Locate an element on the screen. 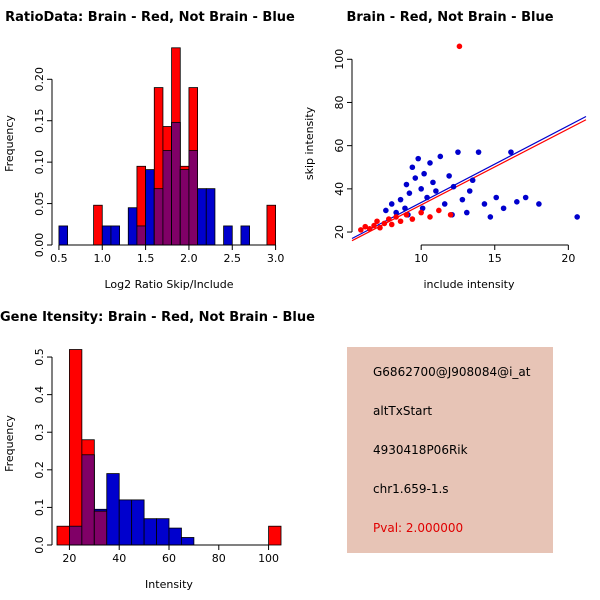 This screenshot has height=600, width=600. probe-id-text: G6862700@J908084@i_at is located at coordinates (452, 372).